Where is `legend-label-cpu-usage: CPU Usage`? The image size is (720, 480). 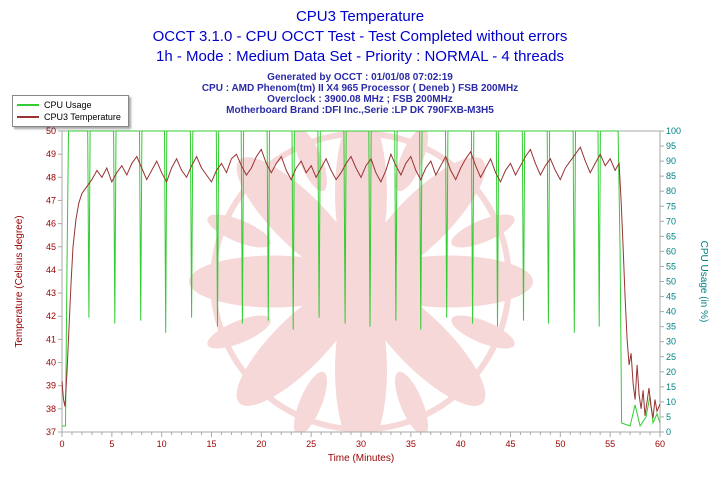
legend-label-cpu-usage: CPU Usage is located at coordinates (68, 105).